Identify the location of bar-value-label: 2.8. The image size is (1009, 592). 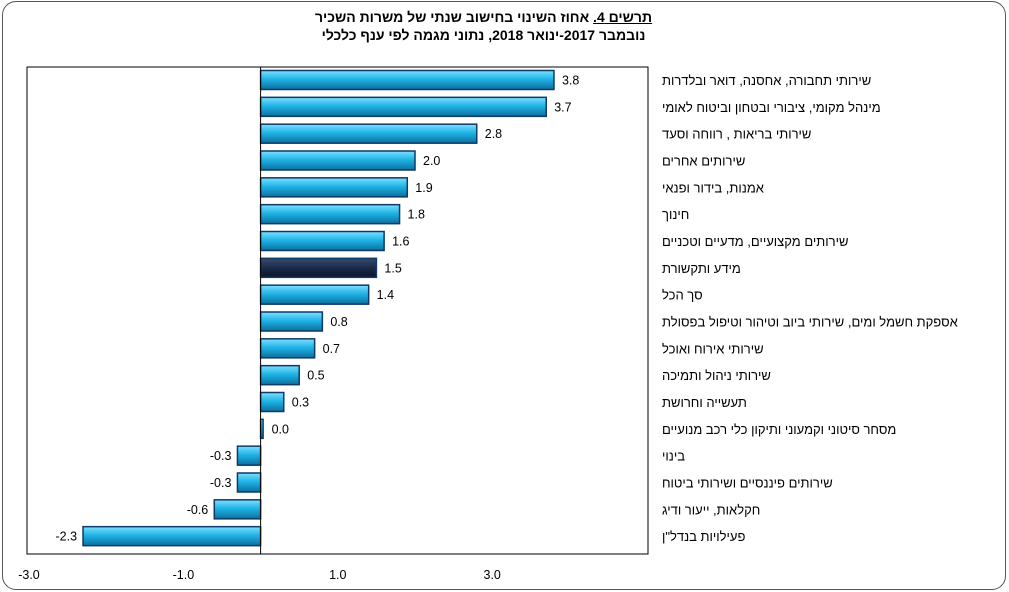
(493, 134).